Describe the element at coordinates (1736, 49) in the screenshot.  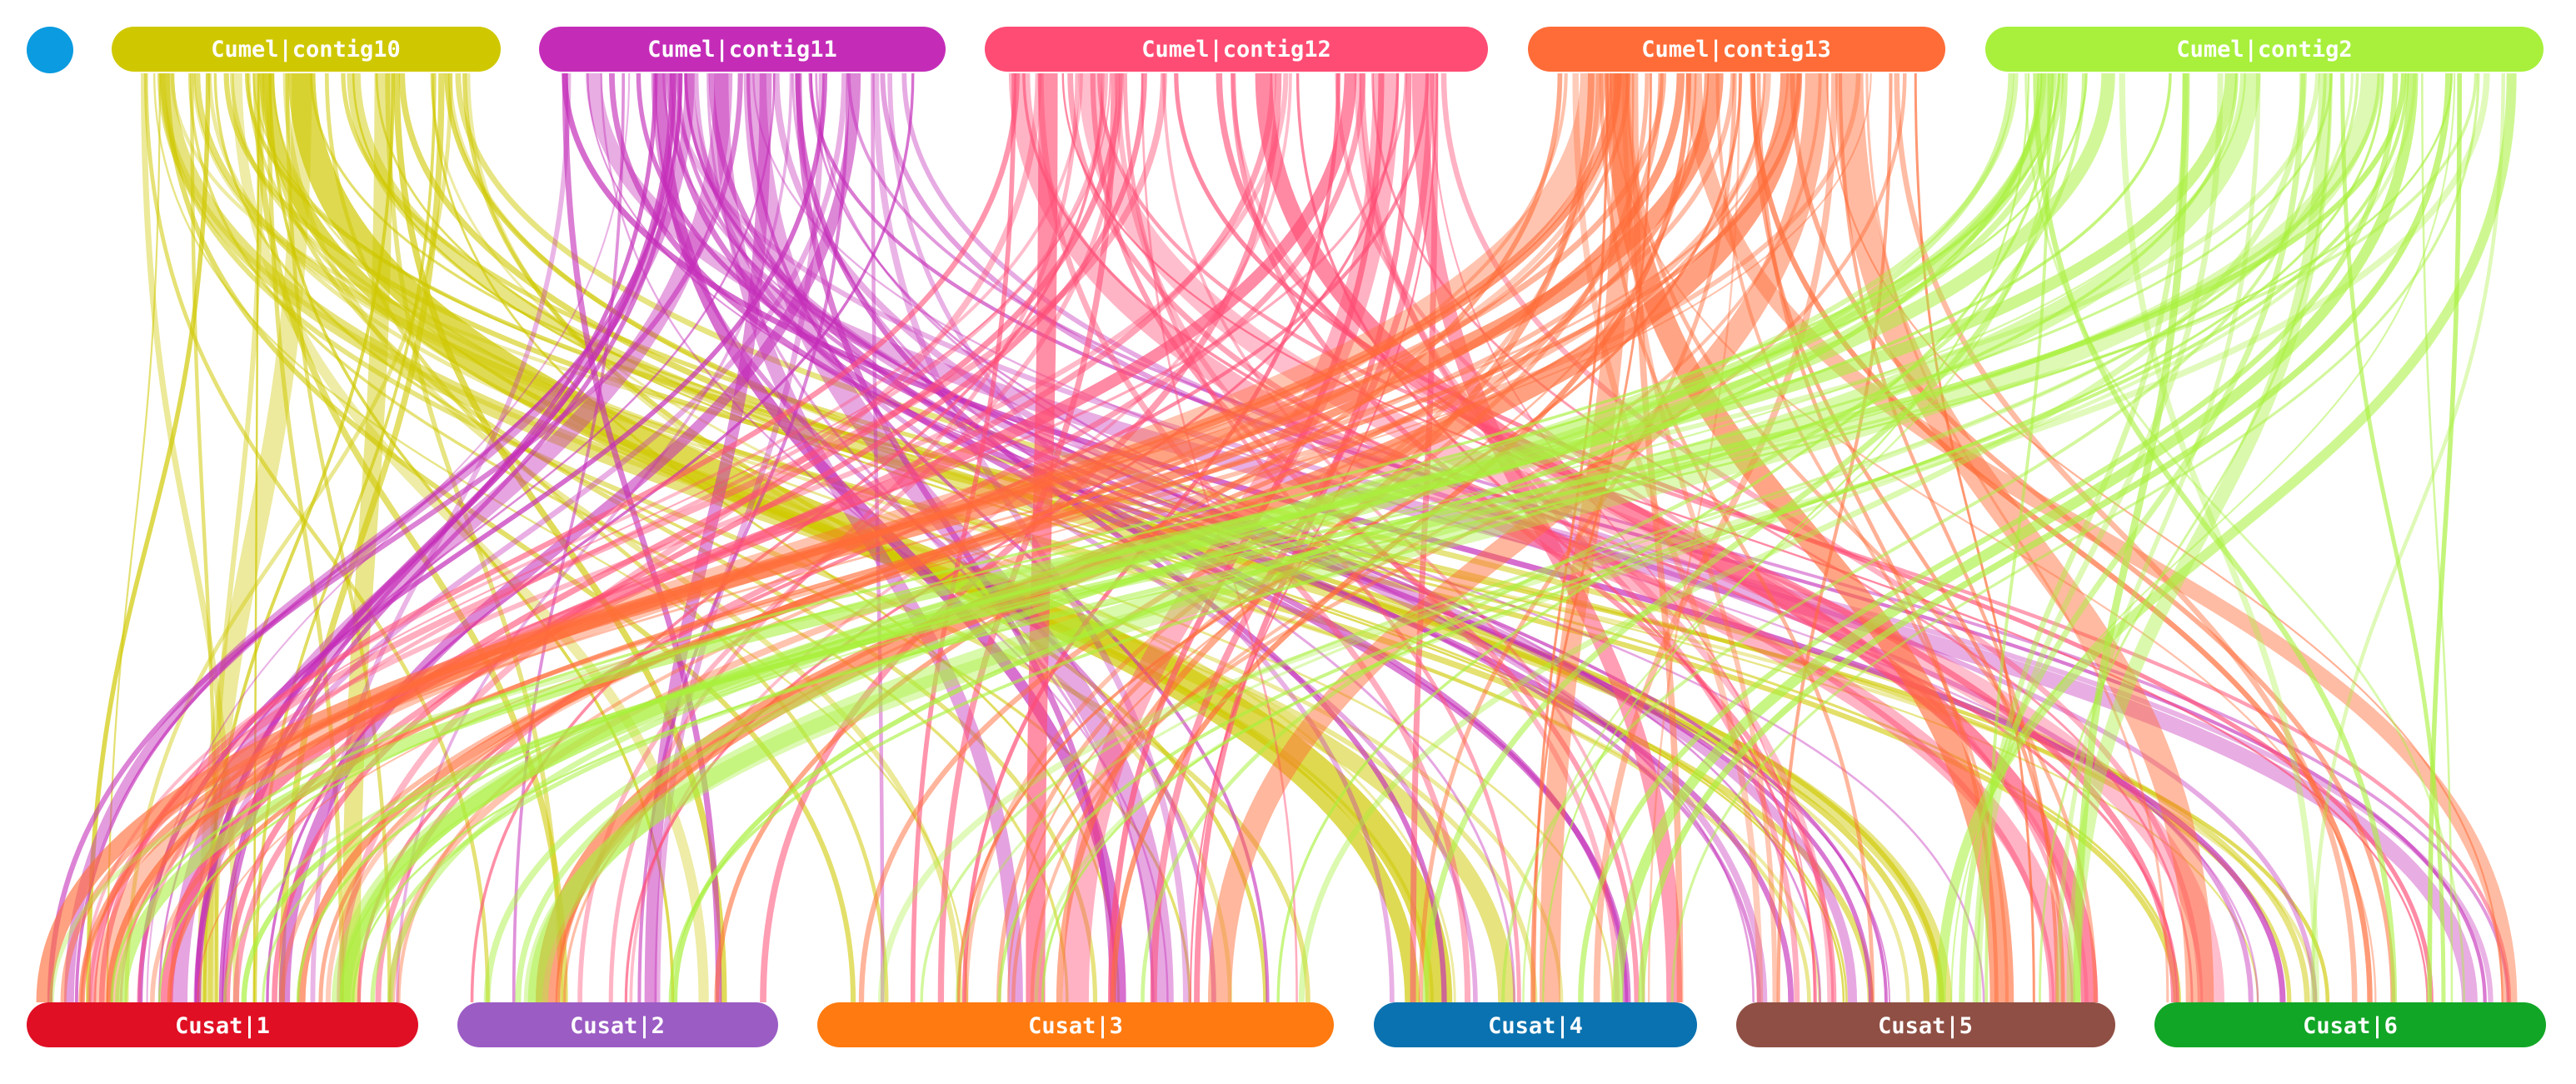
I see `top-track-contig13: Cumel|contig13` at that location.